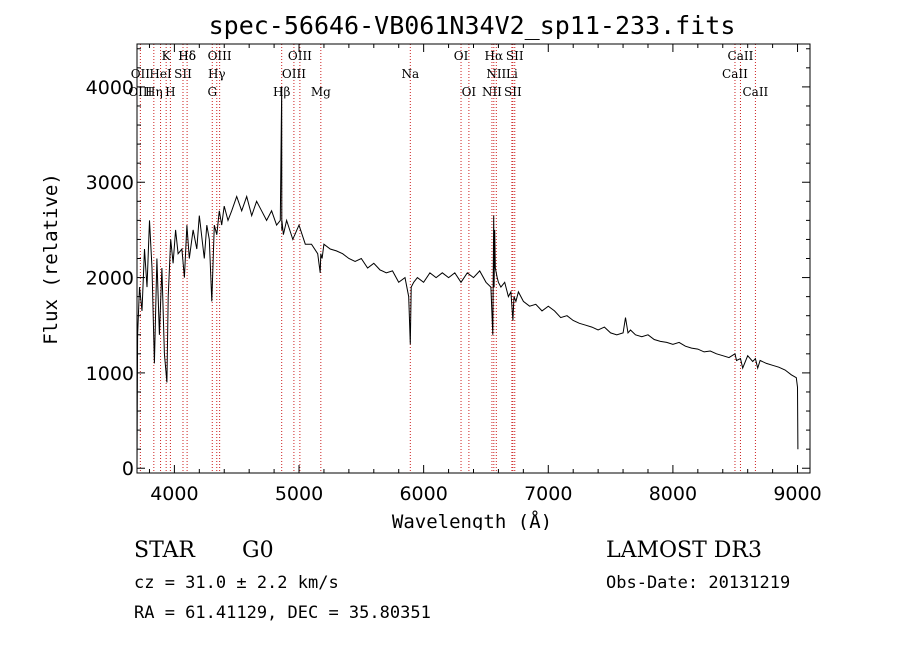 The height and width of the screenshot is (649, 900). Describe the element at coordinates (160, 74) in the screenshot. I see `line-label: HeI` at that location.